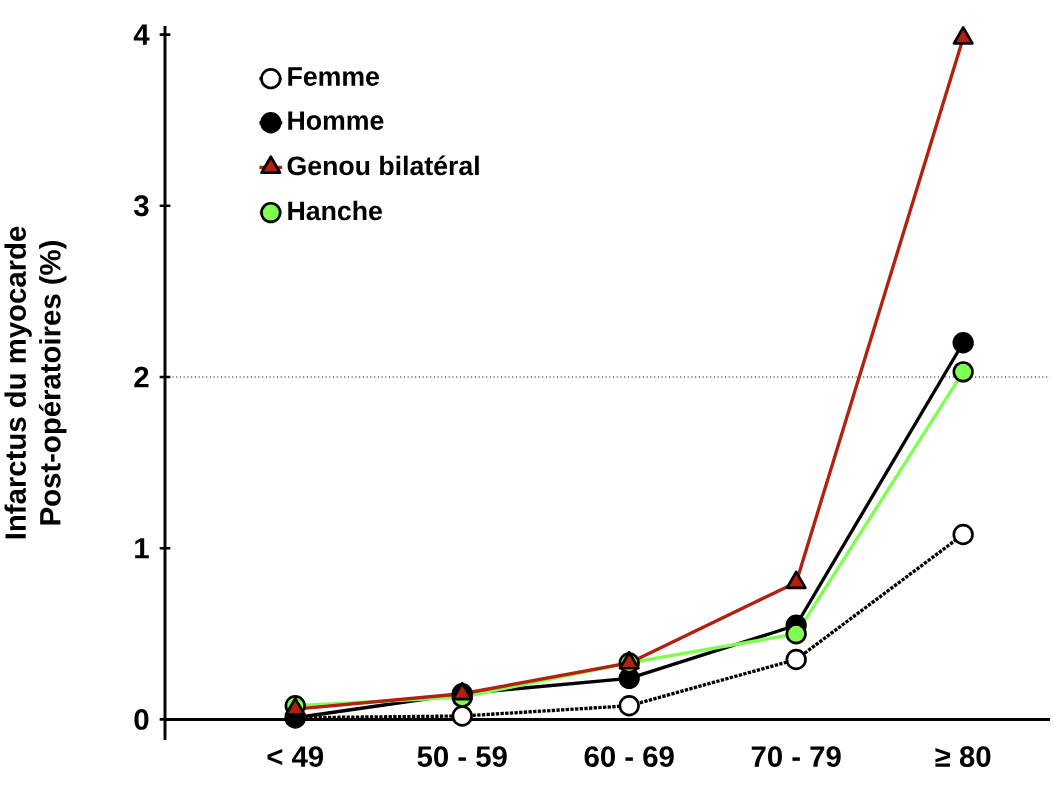 This screenshot has width=1054, height=788. What do you see at coordinates (295, 756) in the screenshot?
I see `x-tick-label: < 49` at bounding box center [295, 756].